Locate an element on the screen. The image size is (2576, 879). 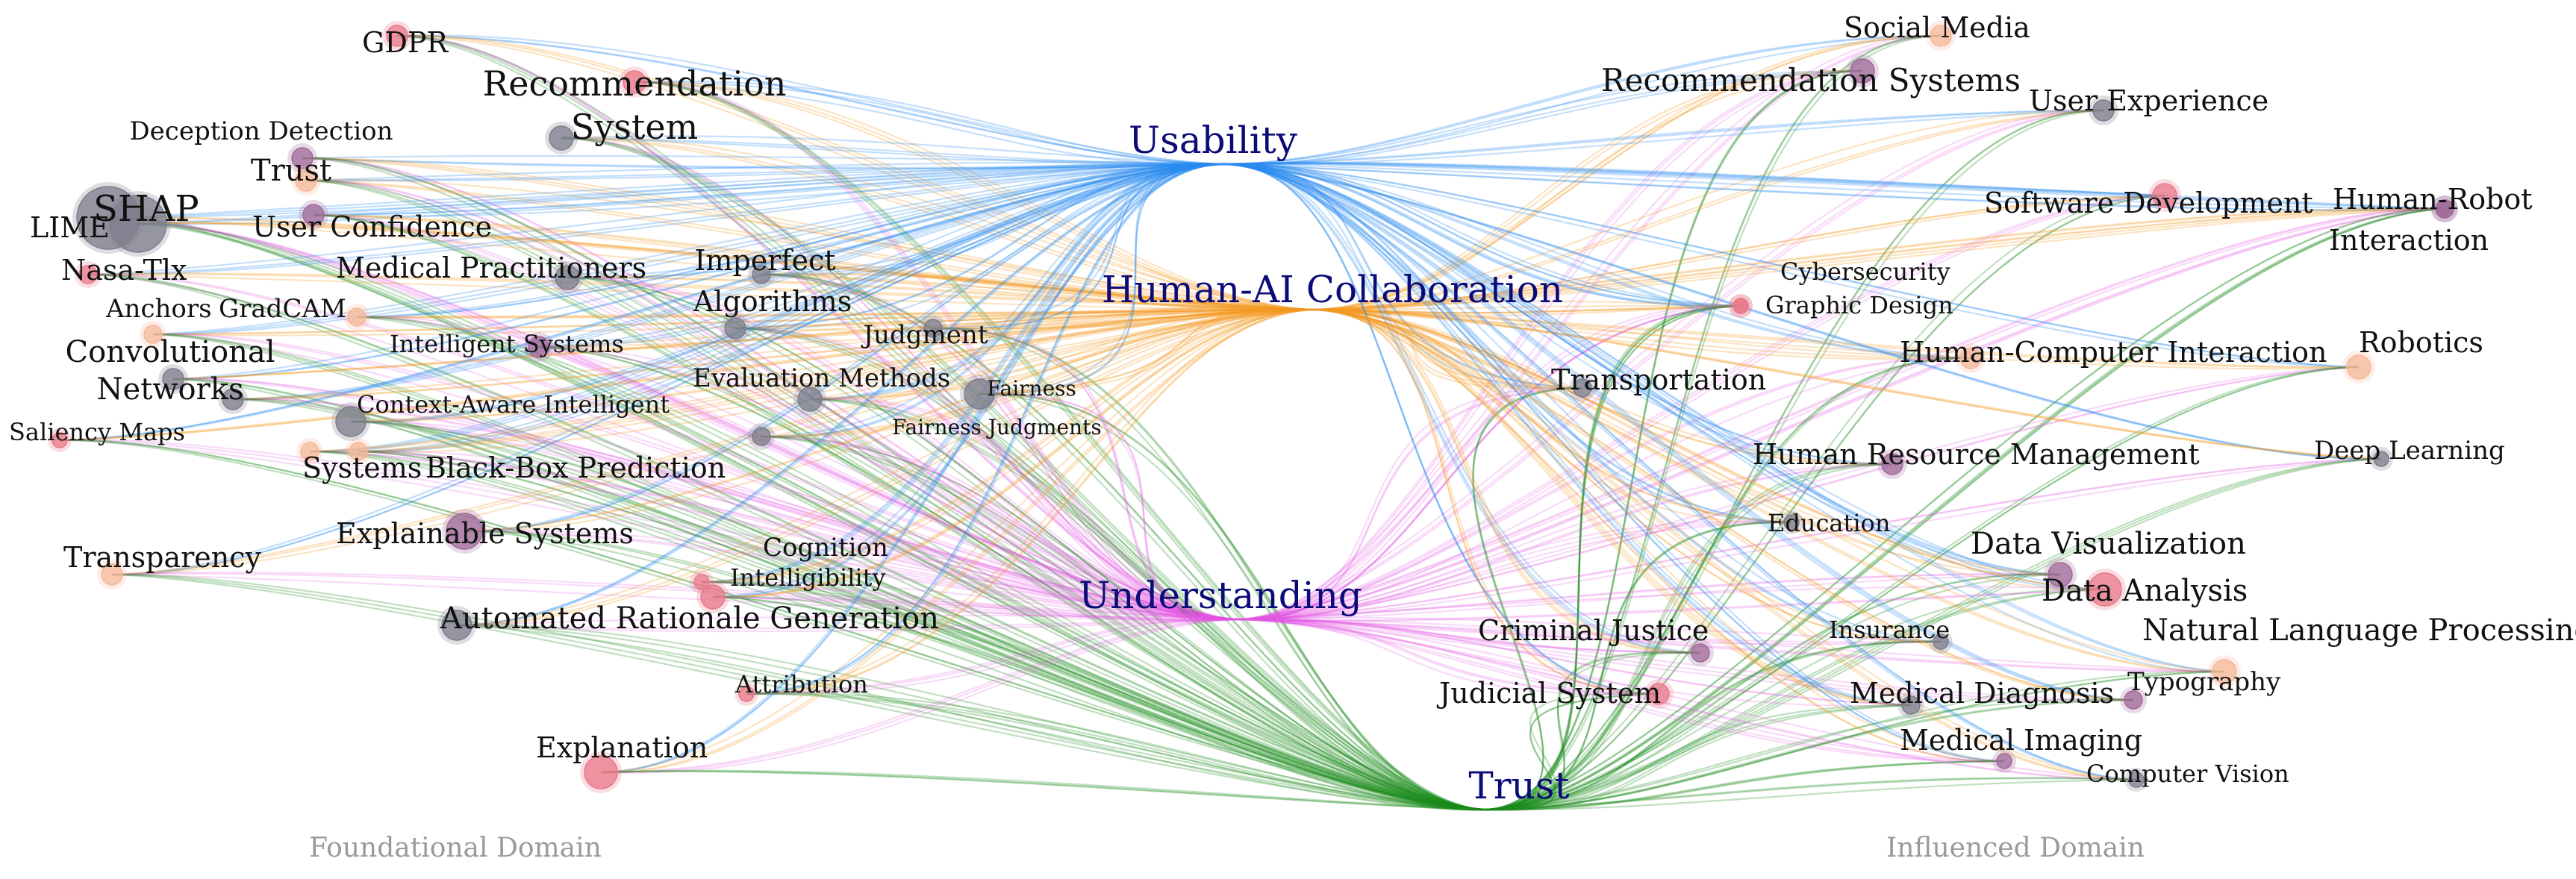
right-node-data-visualization is located at coordinates (2060, 574).